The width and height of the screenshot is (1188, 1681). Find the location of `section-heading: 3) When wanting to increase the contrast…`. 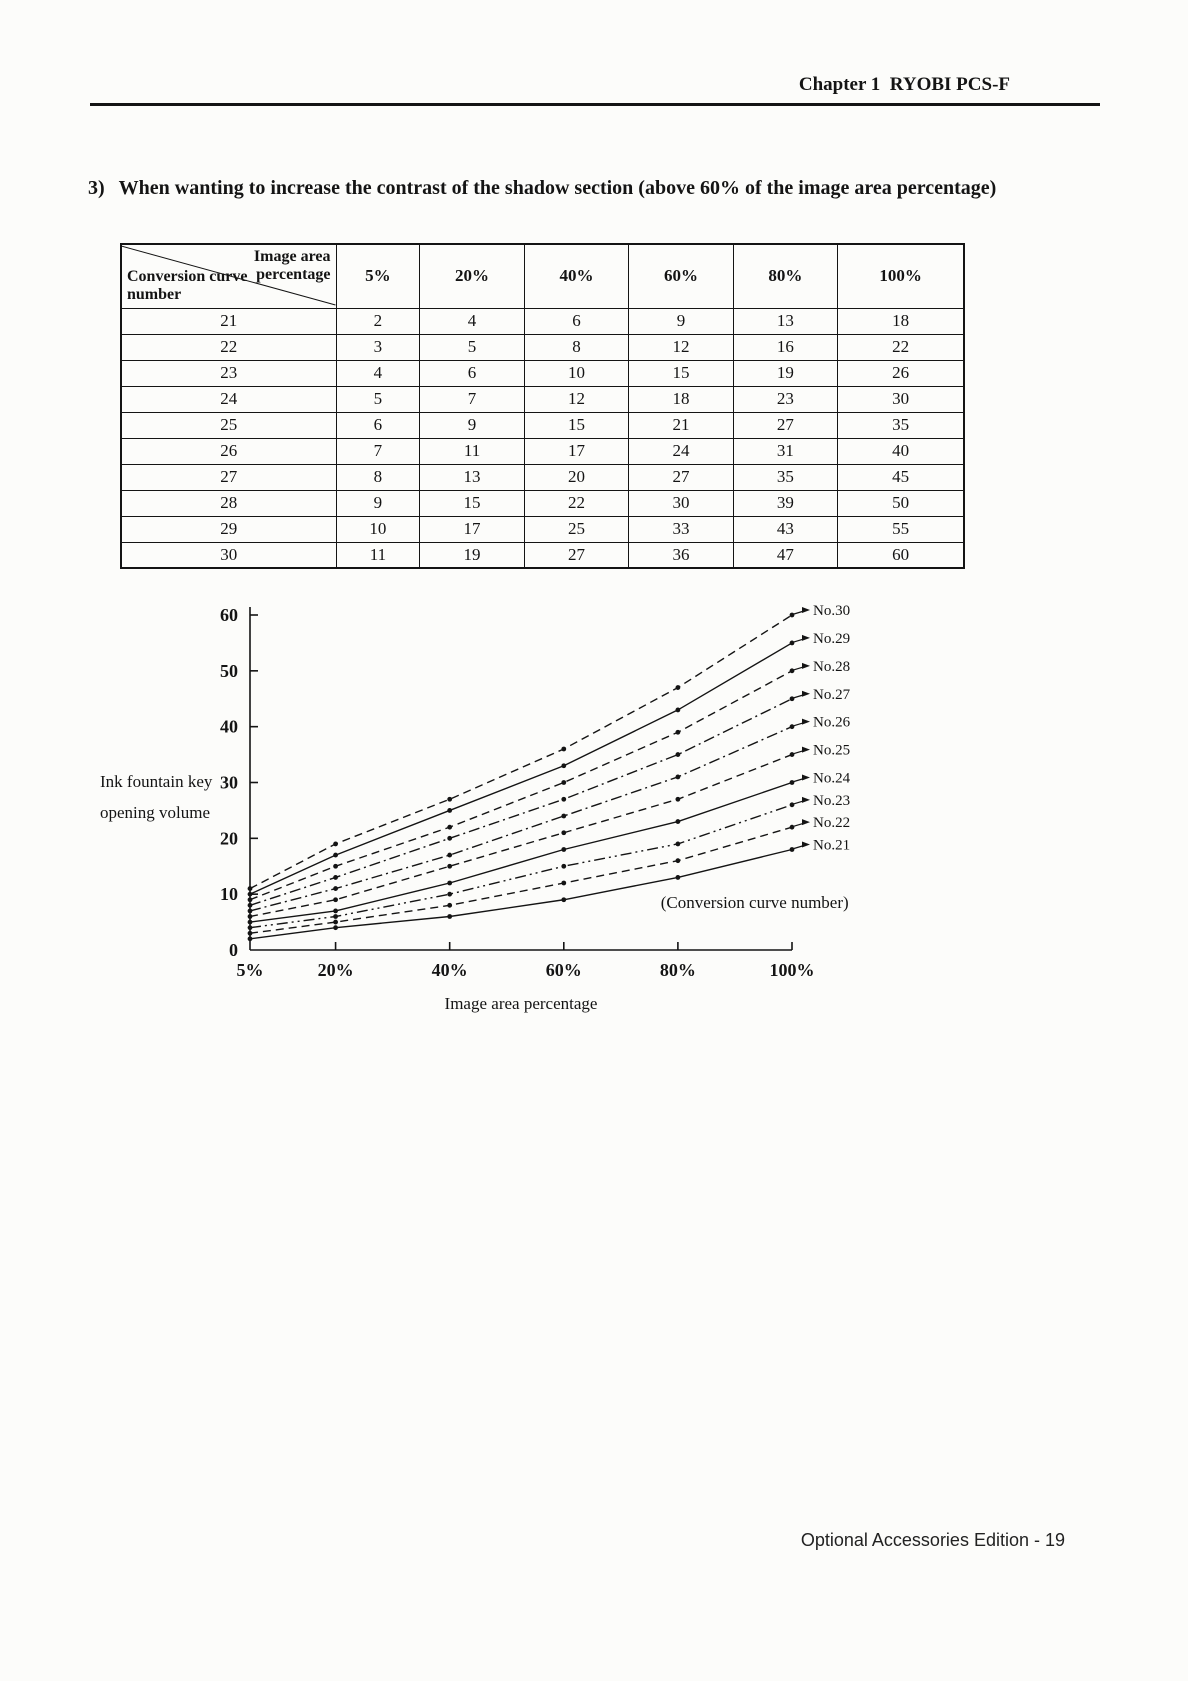

section-heading: 3) When wanting to increase the contrast… is located at coordinates (556, 188).